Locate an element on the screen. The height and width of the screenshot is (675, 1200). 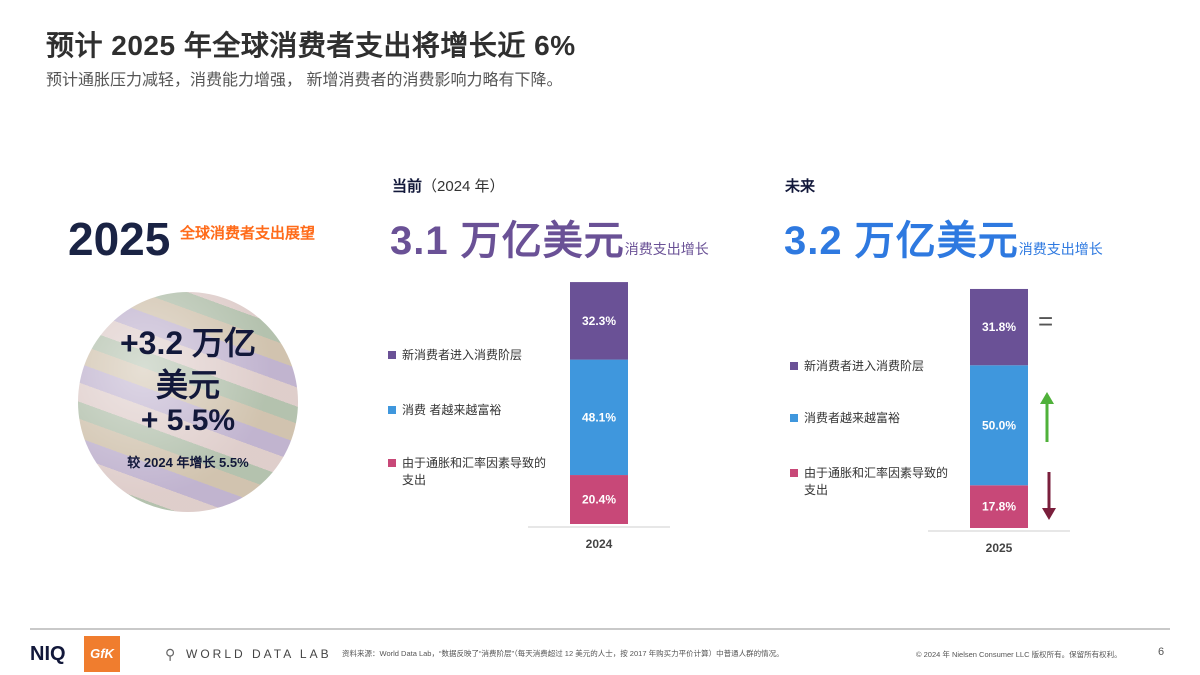
current-legend-new-consumers: 新消费者进入消费阶层 is located at coordinates (468, 355).